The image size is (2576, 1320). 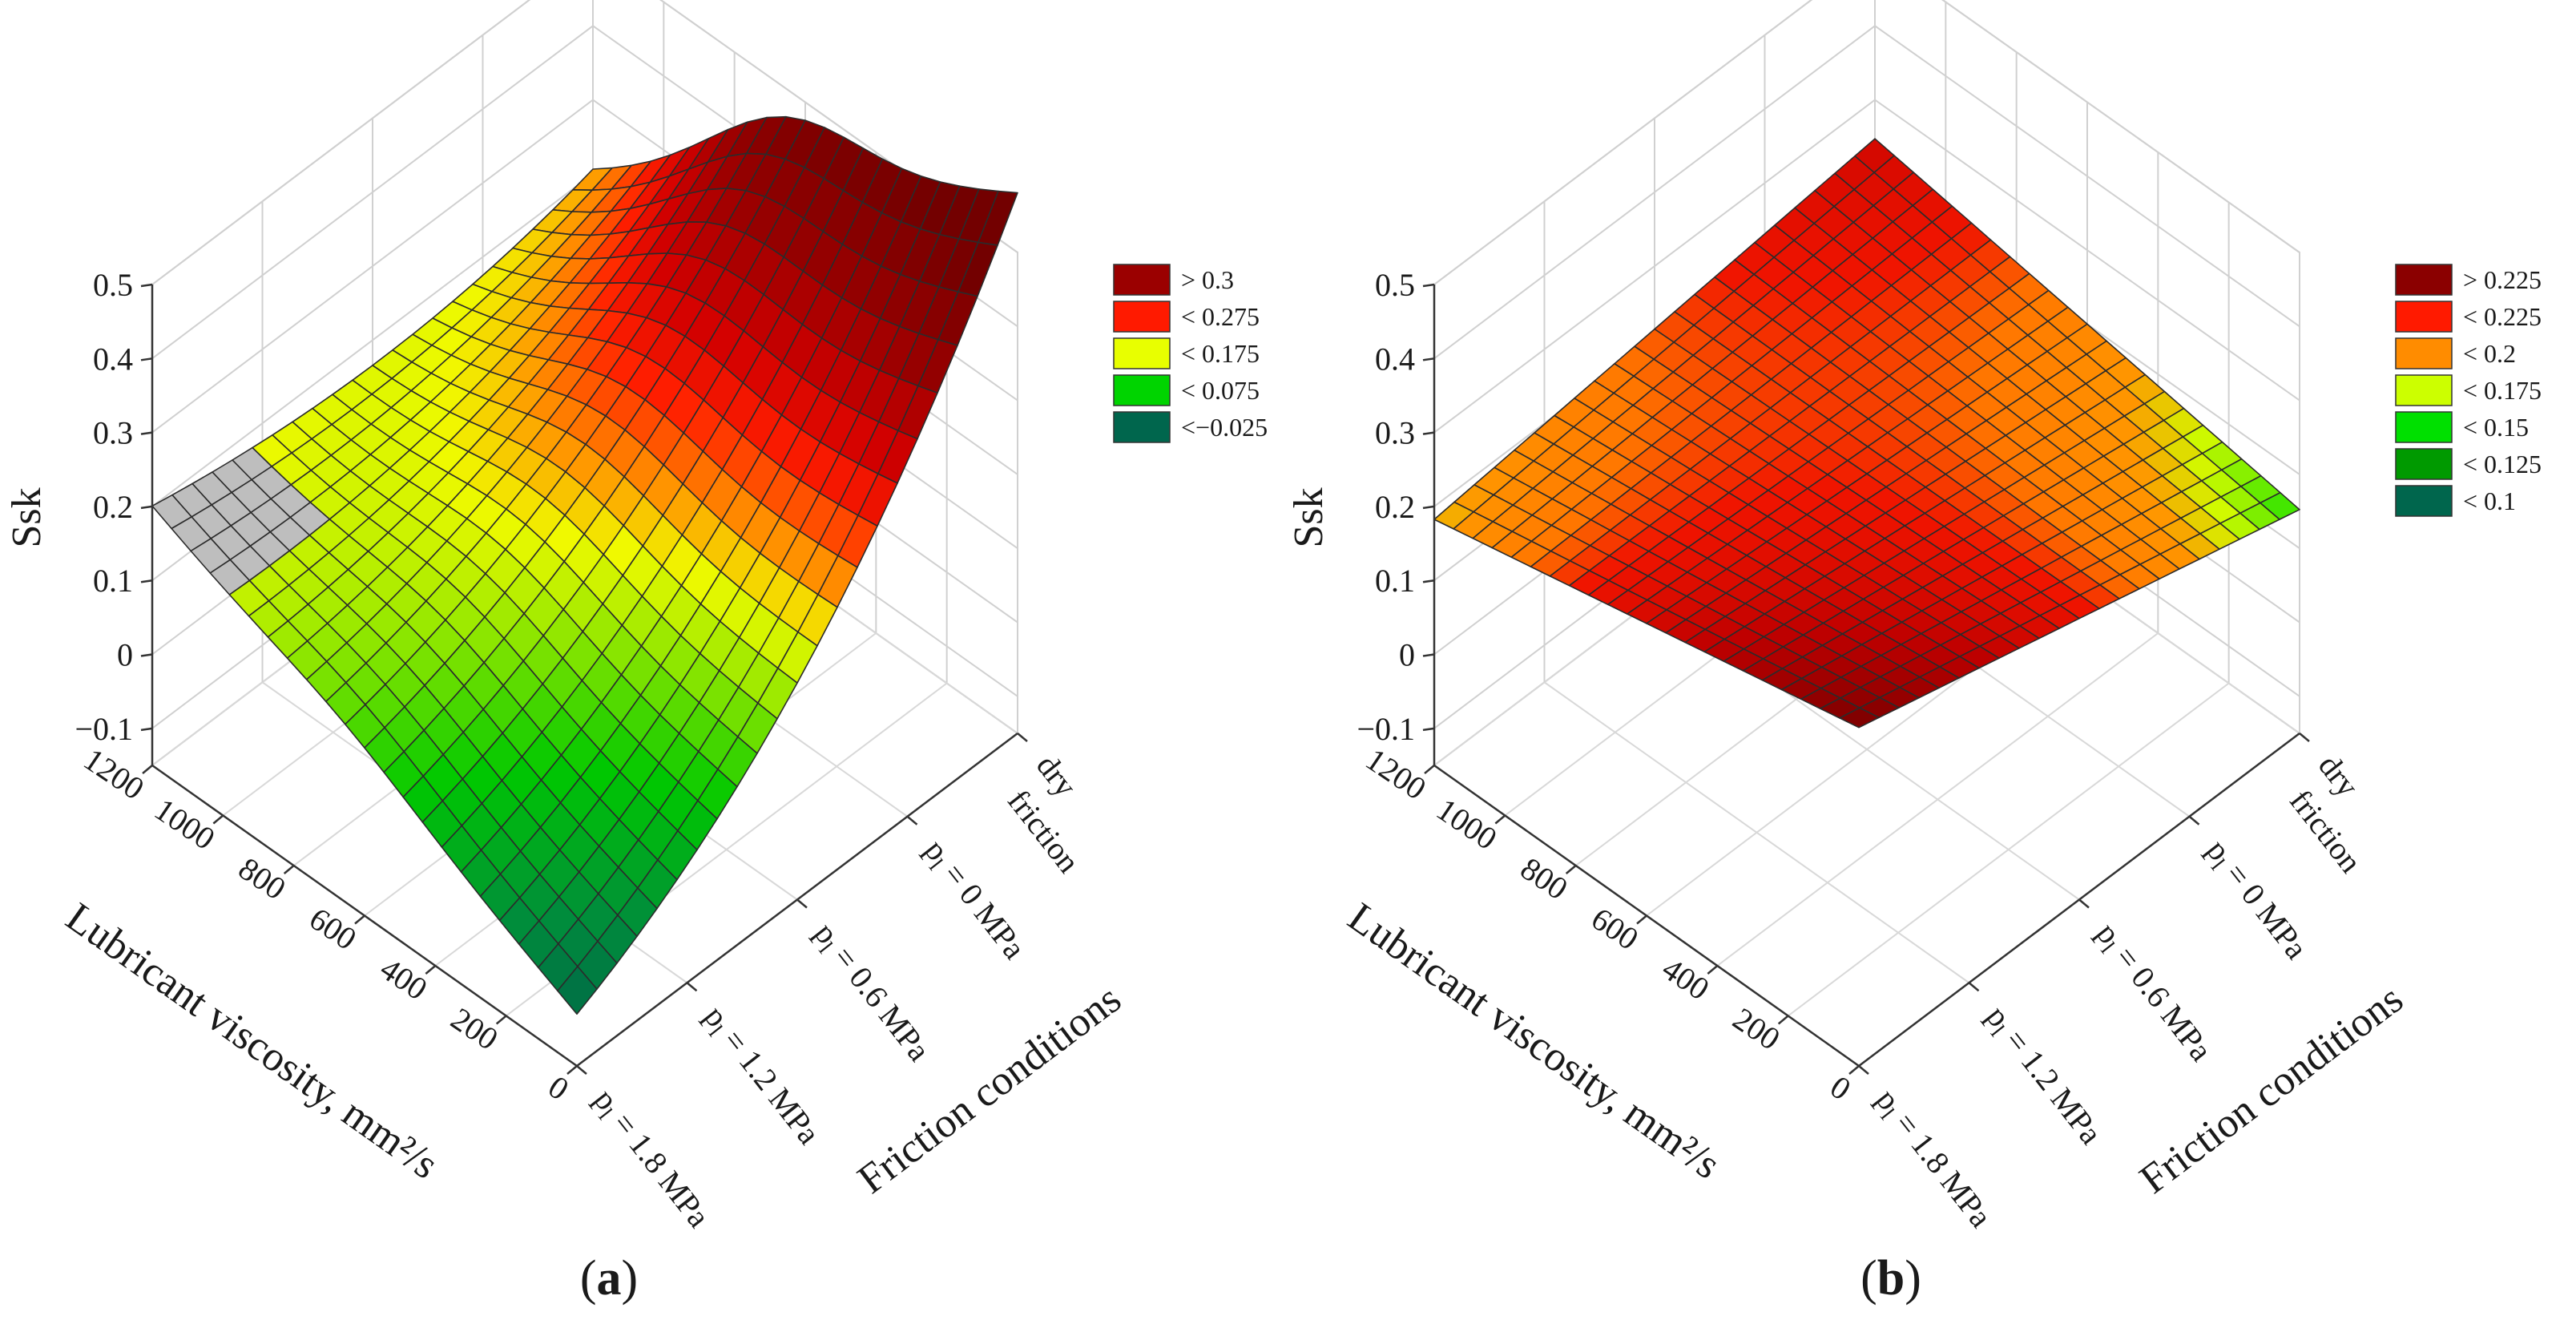 I want to click on legend: > 0.3 < 0.275 < 0.175 < 0.075 <−0.025, so click(x=1190, y=353).